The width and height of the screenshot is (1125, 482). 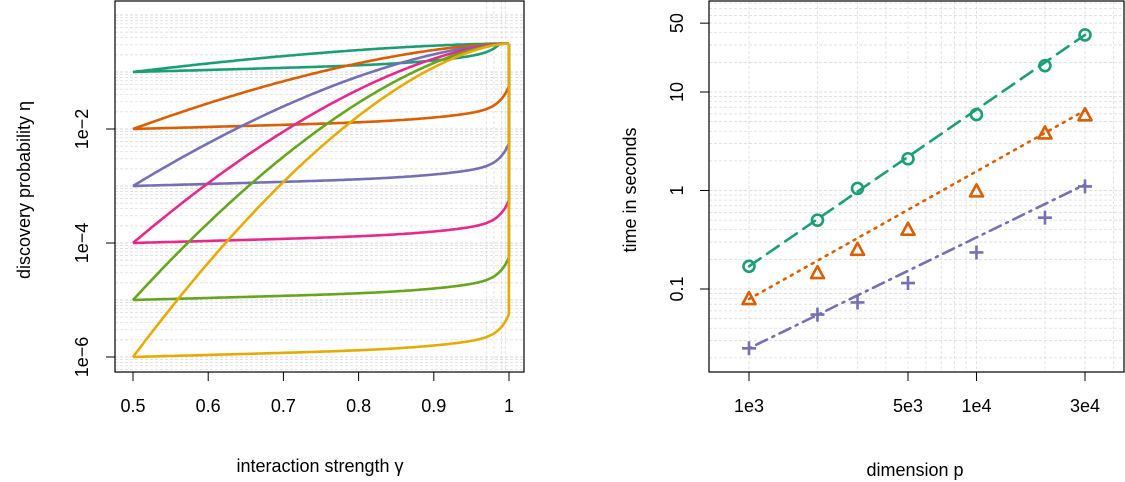 What do you see at coordinates (283, 406) in the screenshot?
I see `left-x-tick-label: 0.7` at bounding box center [283, 406].